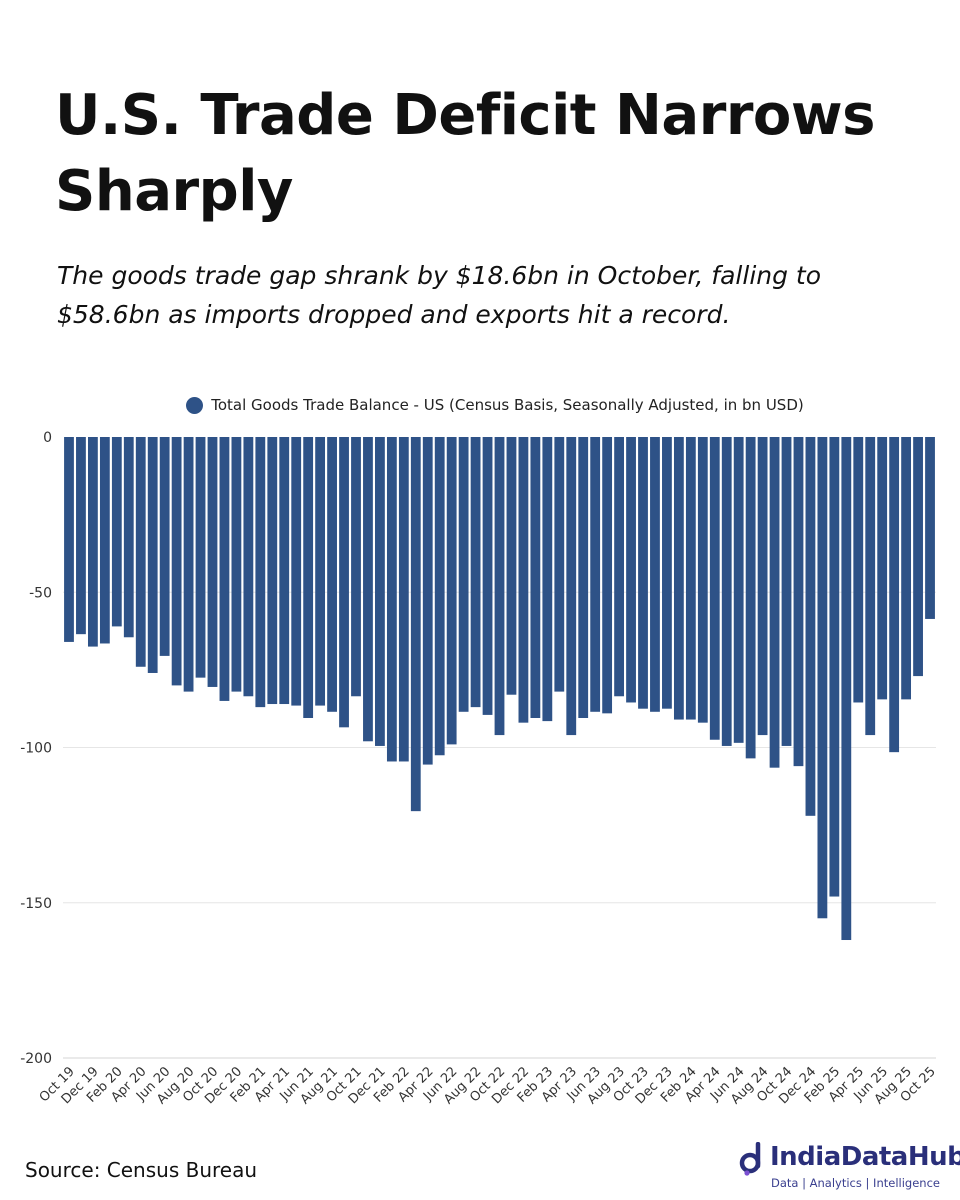  Describe the element at coordinates (865, 1157) in the screenshot. I see `logo-brand: IndiaDataHub` at that location.